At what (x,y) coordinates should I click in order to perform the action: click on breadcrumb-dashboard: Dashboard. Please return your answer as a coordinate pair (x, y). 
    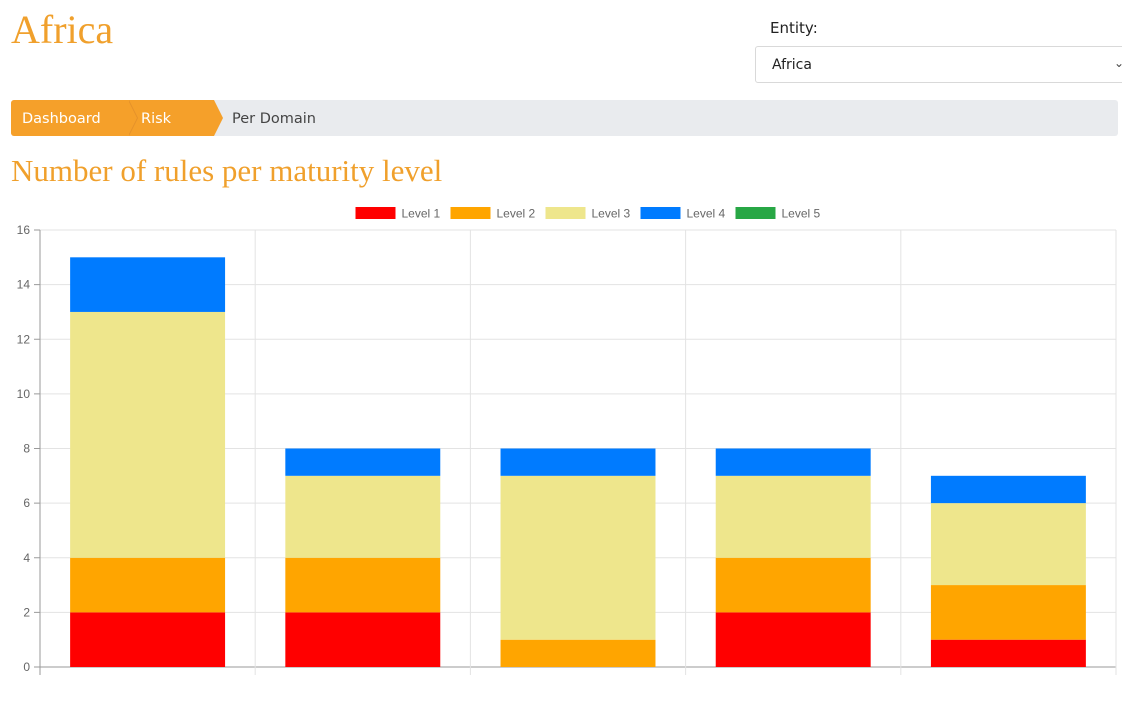
    Looking at the image, I should click on (70, 118).